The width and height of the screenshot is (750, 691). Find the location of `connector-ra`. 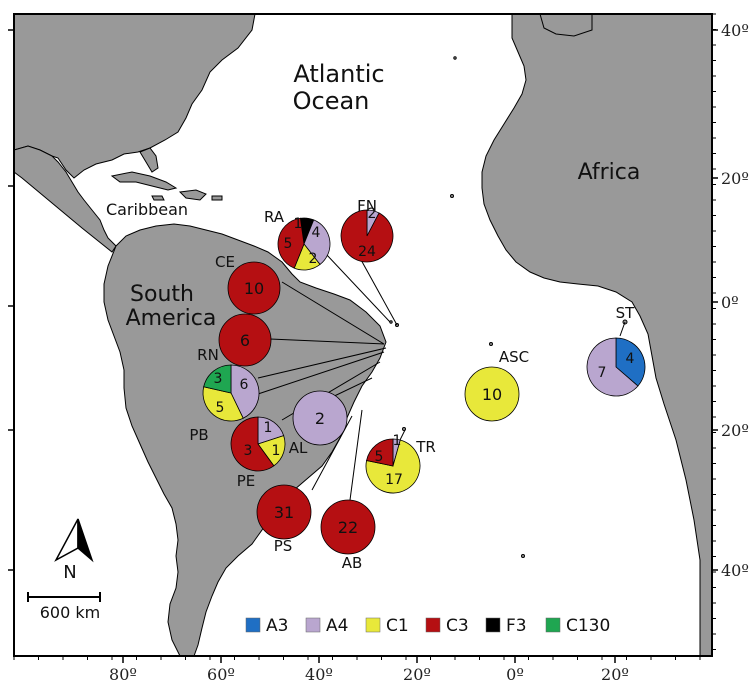

connector-ra is located at coordinates (358, 288).